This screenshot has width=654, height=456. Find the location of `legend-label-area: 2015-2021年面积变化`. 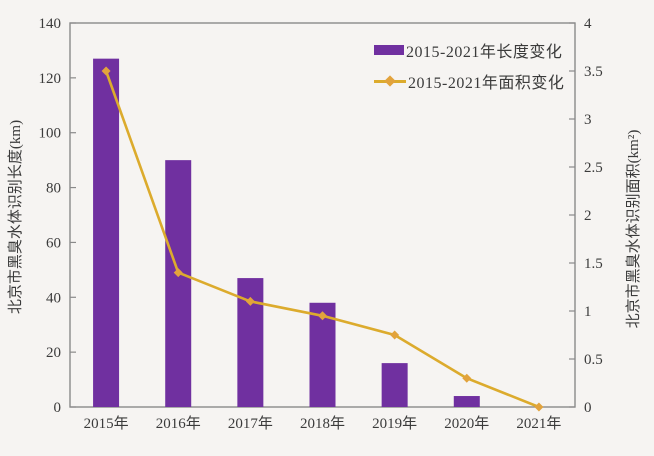

legend-label-area: 2015-2021年面积变化 is located at coordinates (486, 83).